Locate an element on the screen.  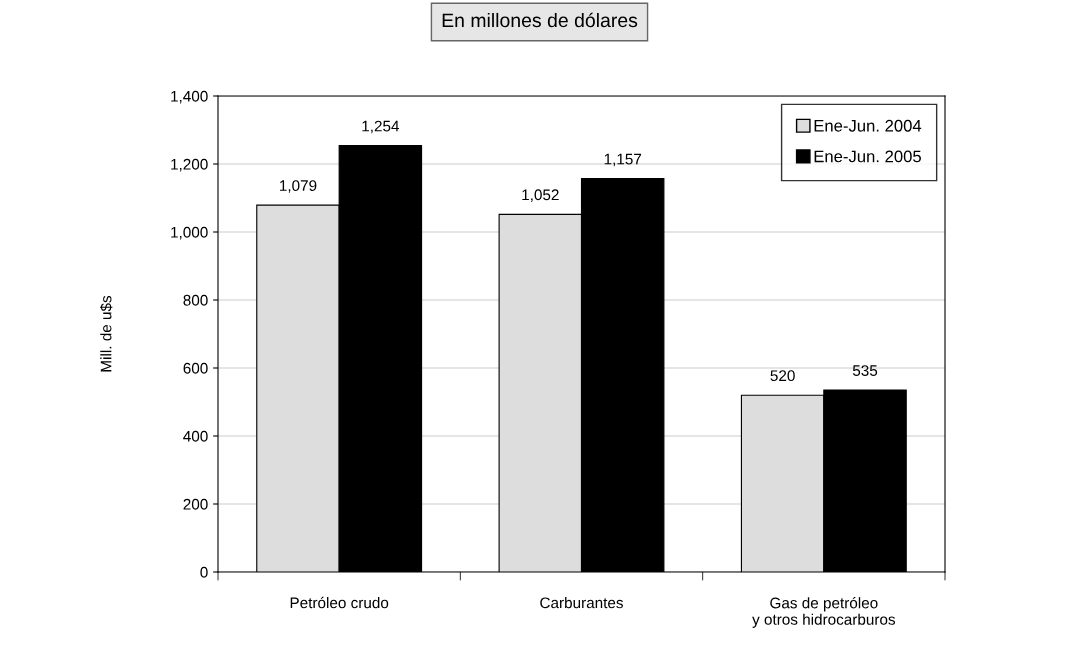
legend-label: Ene-Jun. 2004 is located at coordinates (868, 125).